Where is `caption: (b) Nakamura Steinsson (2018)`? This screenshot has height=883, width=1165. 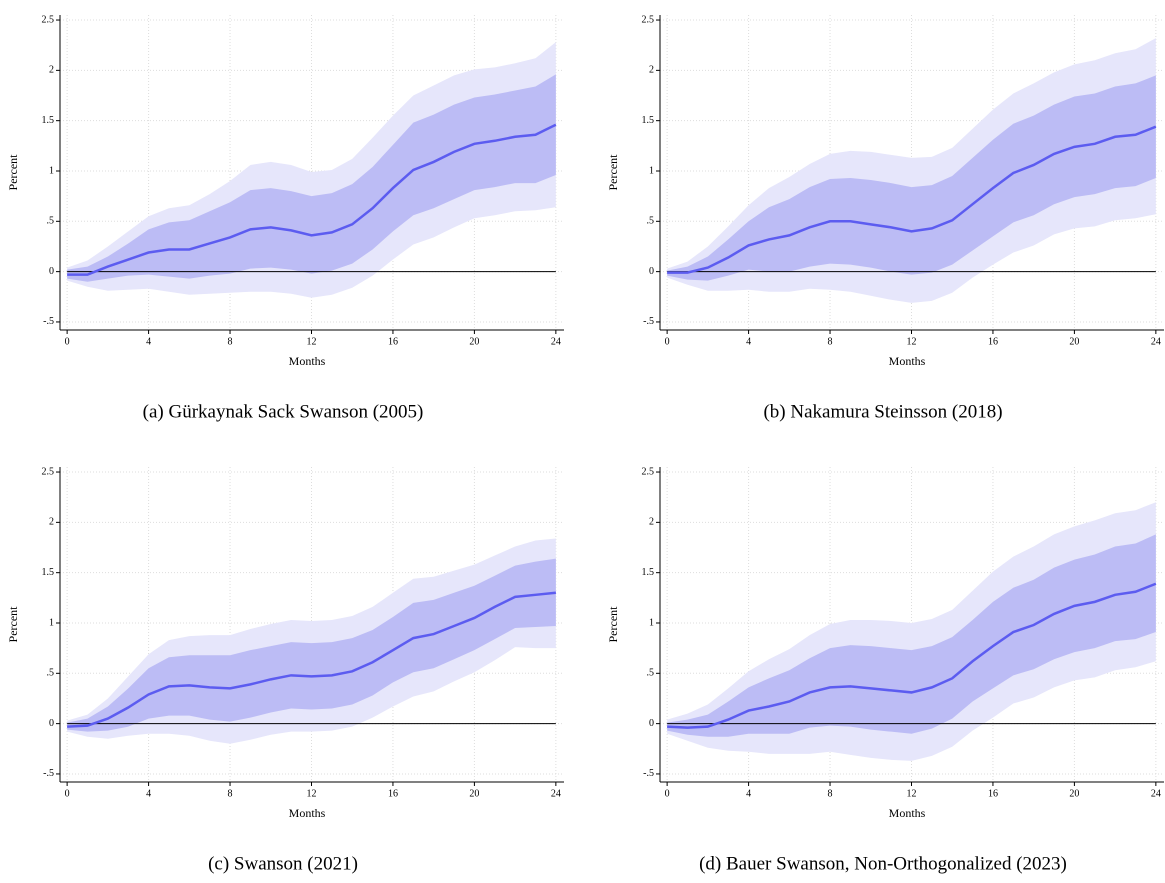
caption: (b) Nakamura Steinsson (2018) is located at coordinates (882, 411).